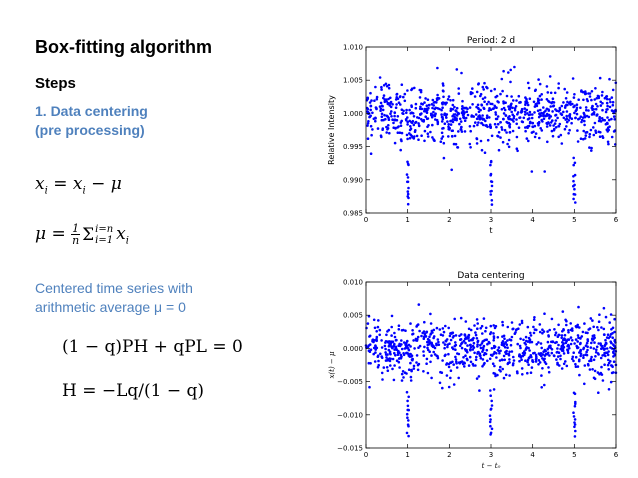  Describe the element at coordinates (121, 234) in the screenshot. I see `eq2-term: x` at that location.